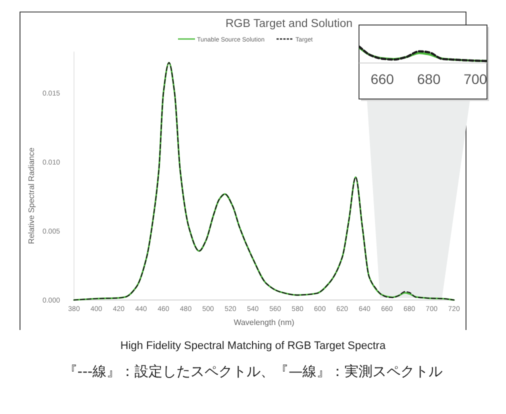  Describe the element at coordinates (382, 79) in the screenshot. I see `x-tick-label: 660` at that location.